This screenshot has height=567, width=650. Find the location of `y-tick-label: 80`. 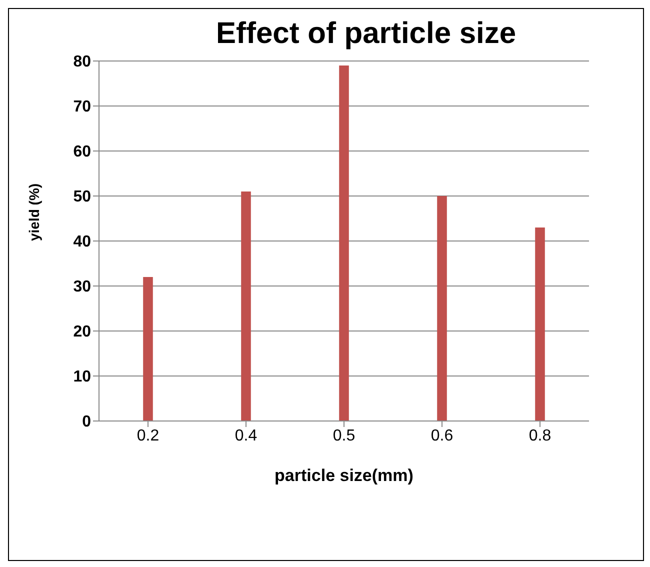

y-tick-label: 80 is located at coordinates (82, 62).